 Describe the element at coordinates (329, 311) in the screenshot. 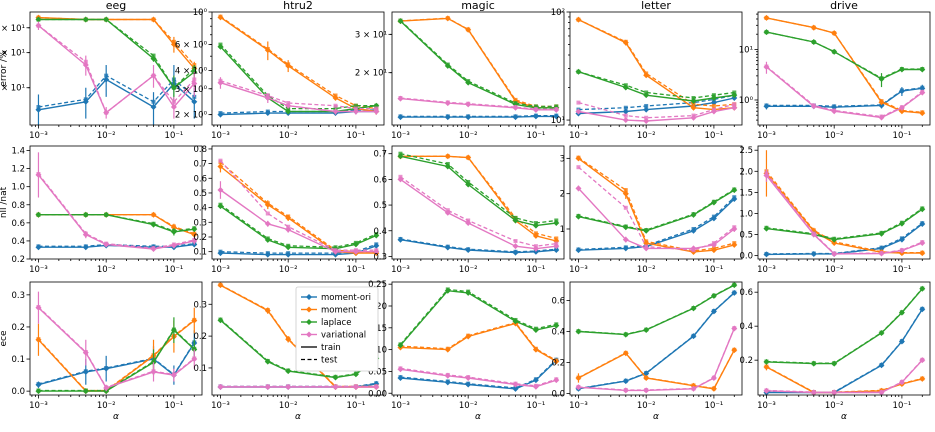

I see `legend-entry-moment: moment` at that location.